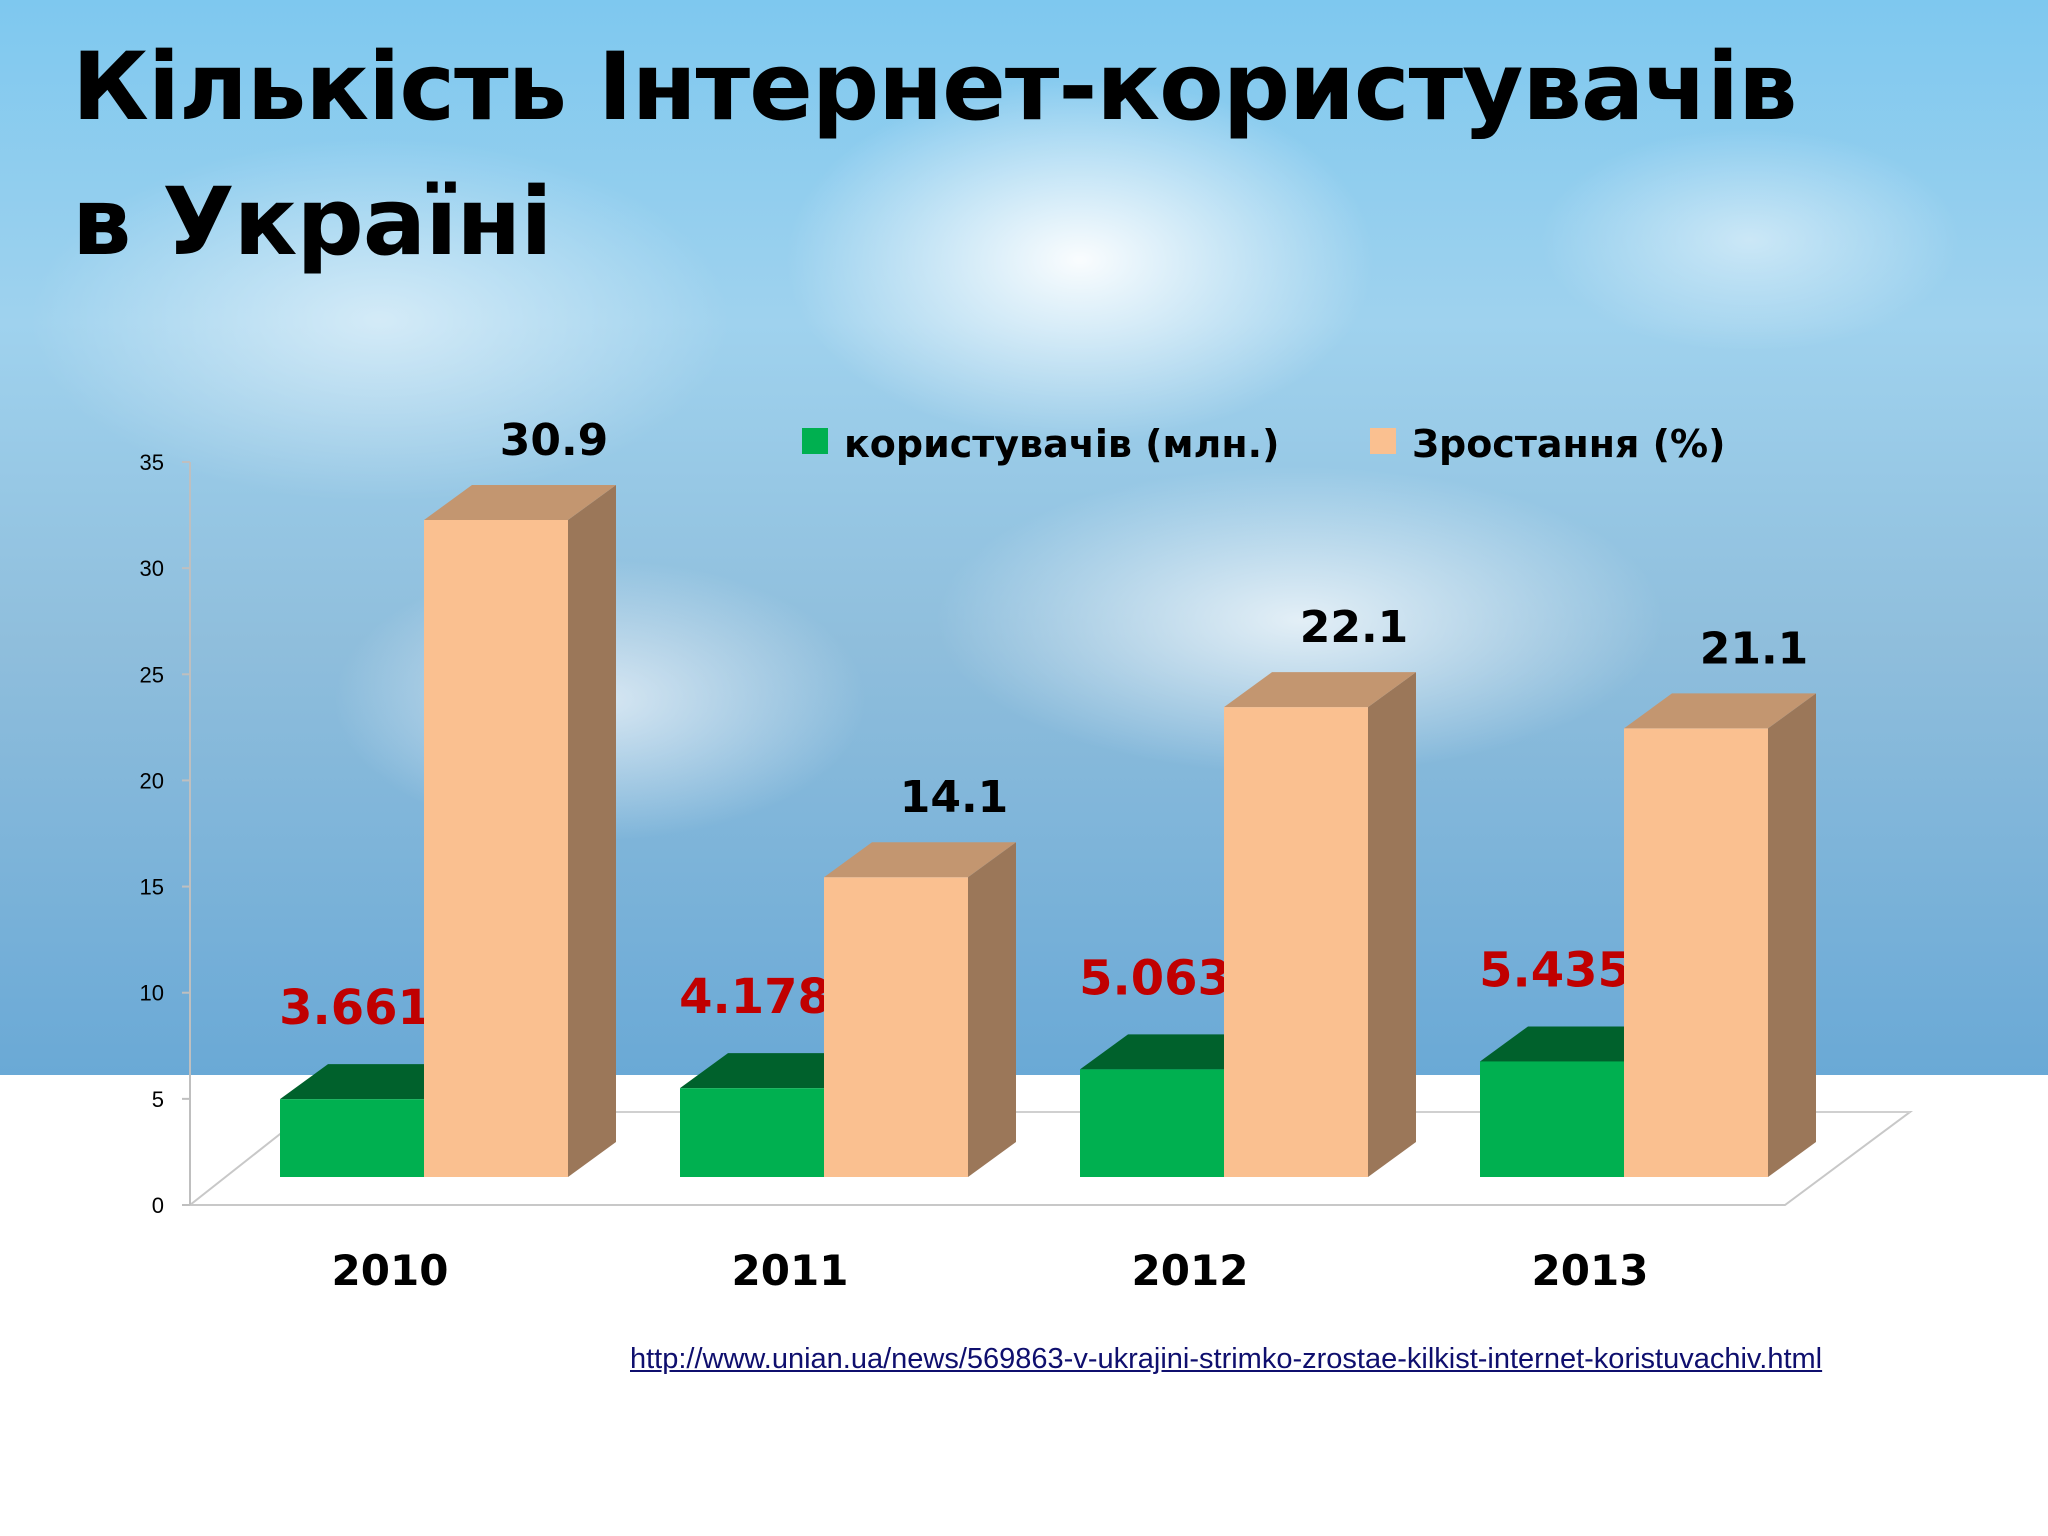 This screenshot has width=2048, height=1536. What do you see at coordinates (152, 568) in the screenshot?
I see `y-tick-label: 30` at bounding box center [152, 568].